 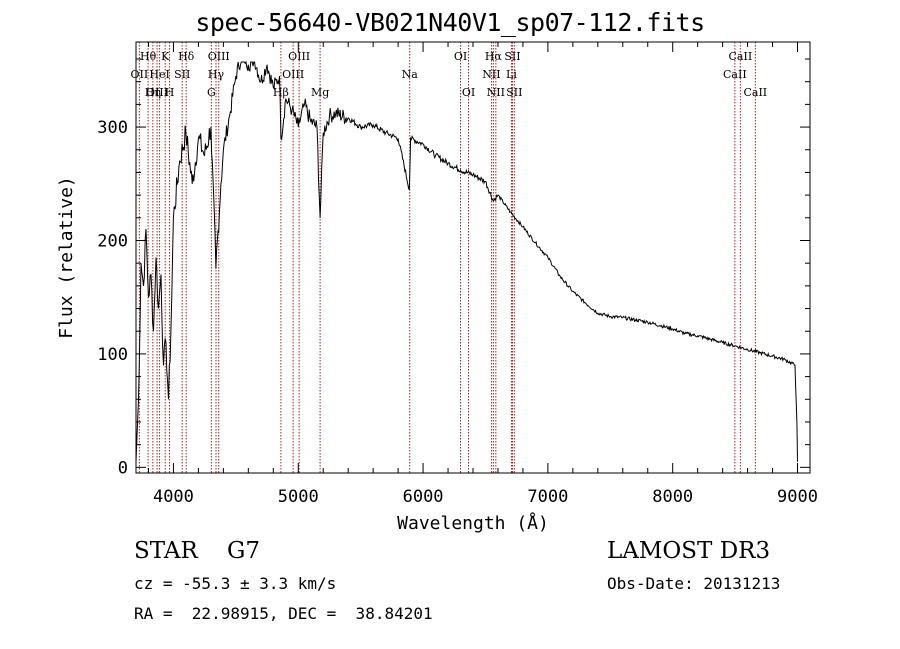 I want to click on y-axis-label: Flux (relative), so click(x=66, y=257).